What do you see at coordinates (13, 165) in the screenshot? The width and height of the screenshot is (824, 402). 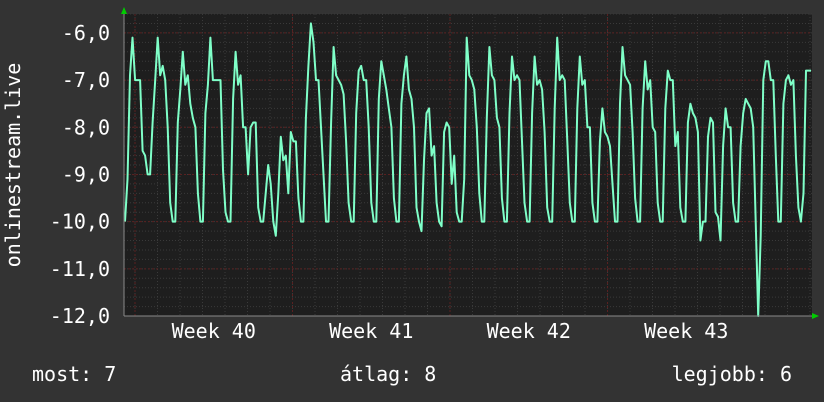 I see `y-axis-label: onlinestream.live` at bounding box center [13, 165].